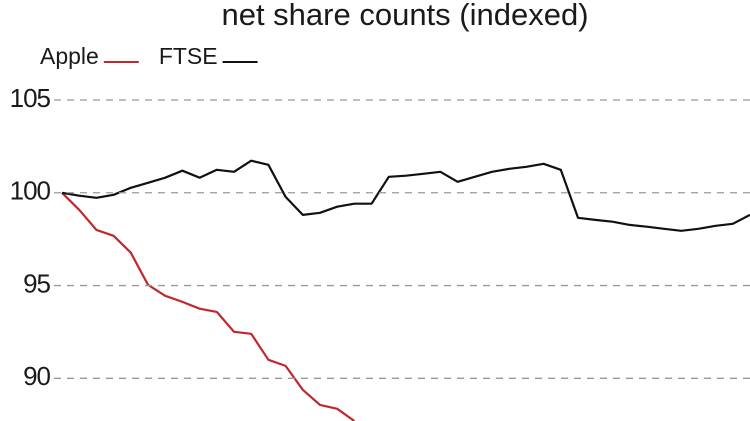 The height and width of the screenshot is (421, 750). I want to click on legend-label: Apple, so click(69, 56).